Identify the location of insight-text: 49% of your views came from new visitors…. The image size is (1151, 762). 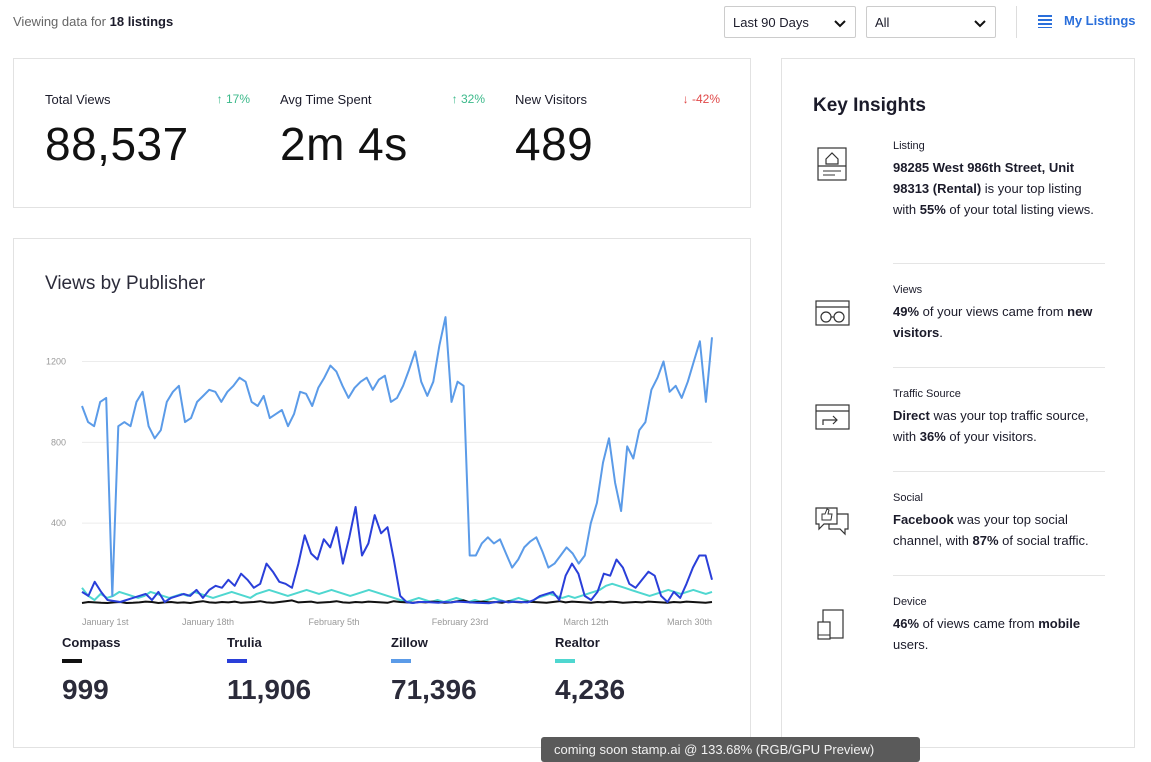
(999, 322).